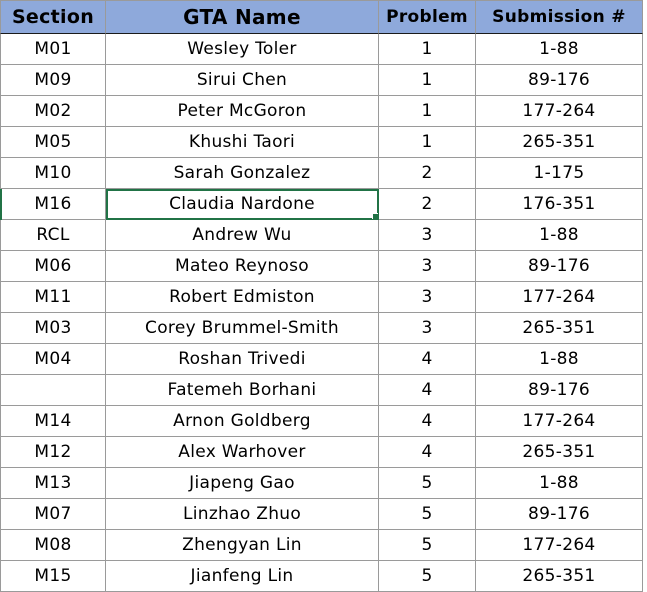 This screenshot has width=647, height=592. Describe the element at coordinates (559, 204) in the screenshot. I see `submission-cell: 176-351` at that location.